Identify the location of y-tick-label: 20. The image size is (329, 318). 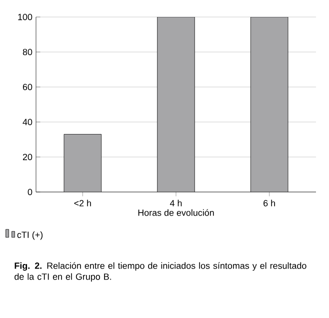
(27, 157).